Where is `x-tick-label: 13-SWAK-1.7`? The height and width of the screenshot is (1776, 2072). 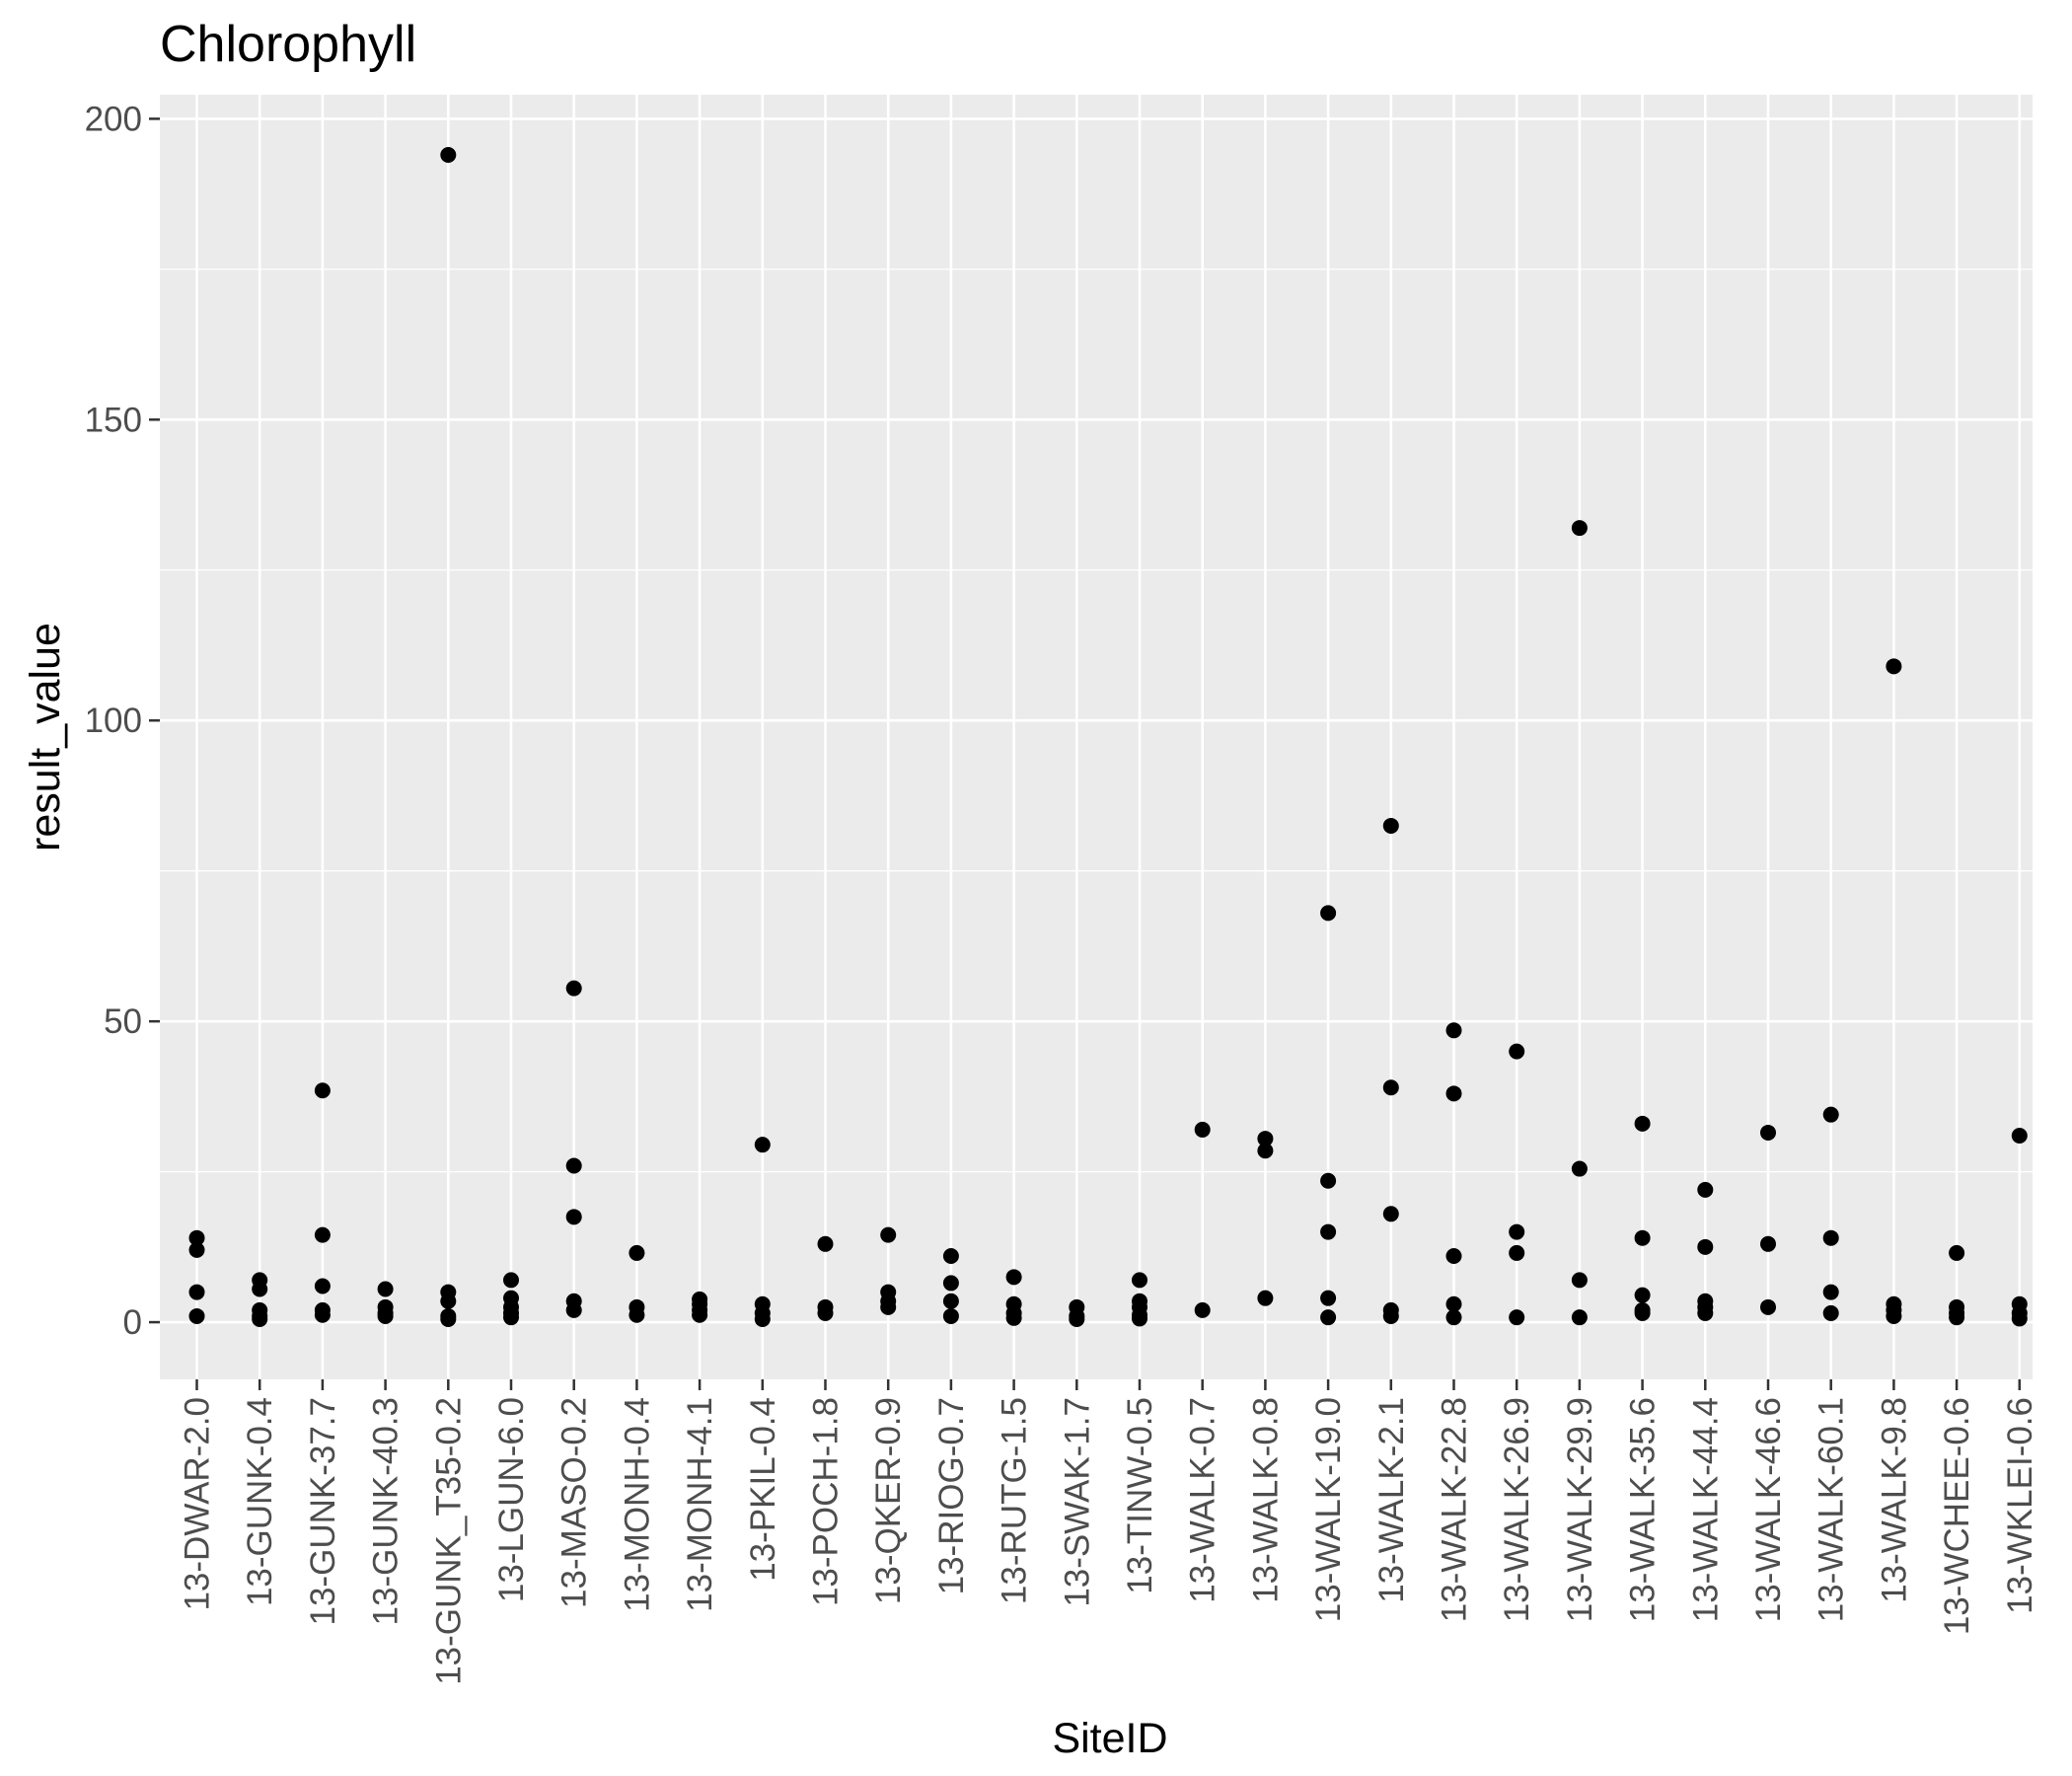 x-tick-label: 13-SWAK-1.7 is located at coordinates (1077, 1502).